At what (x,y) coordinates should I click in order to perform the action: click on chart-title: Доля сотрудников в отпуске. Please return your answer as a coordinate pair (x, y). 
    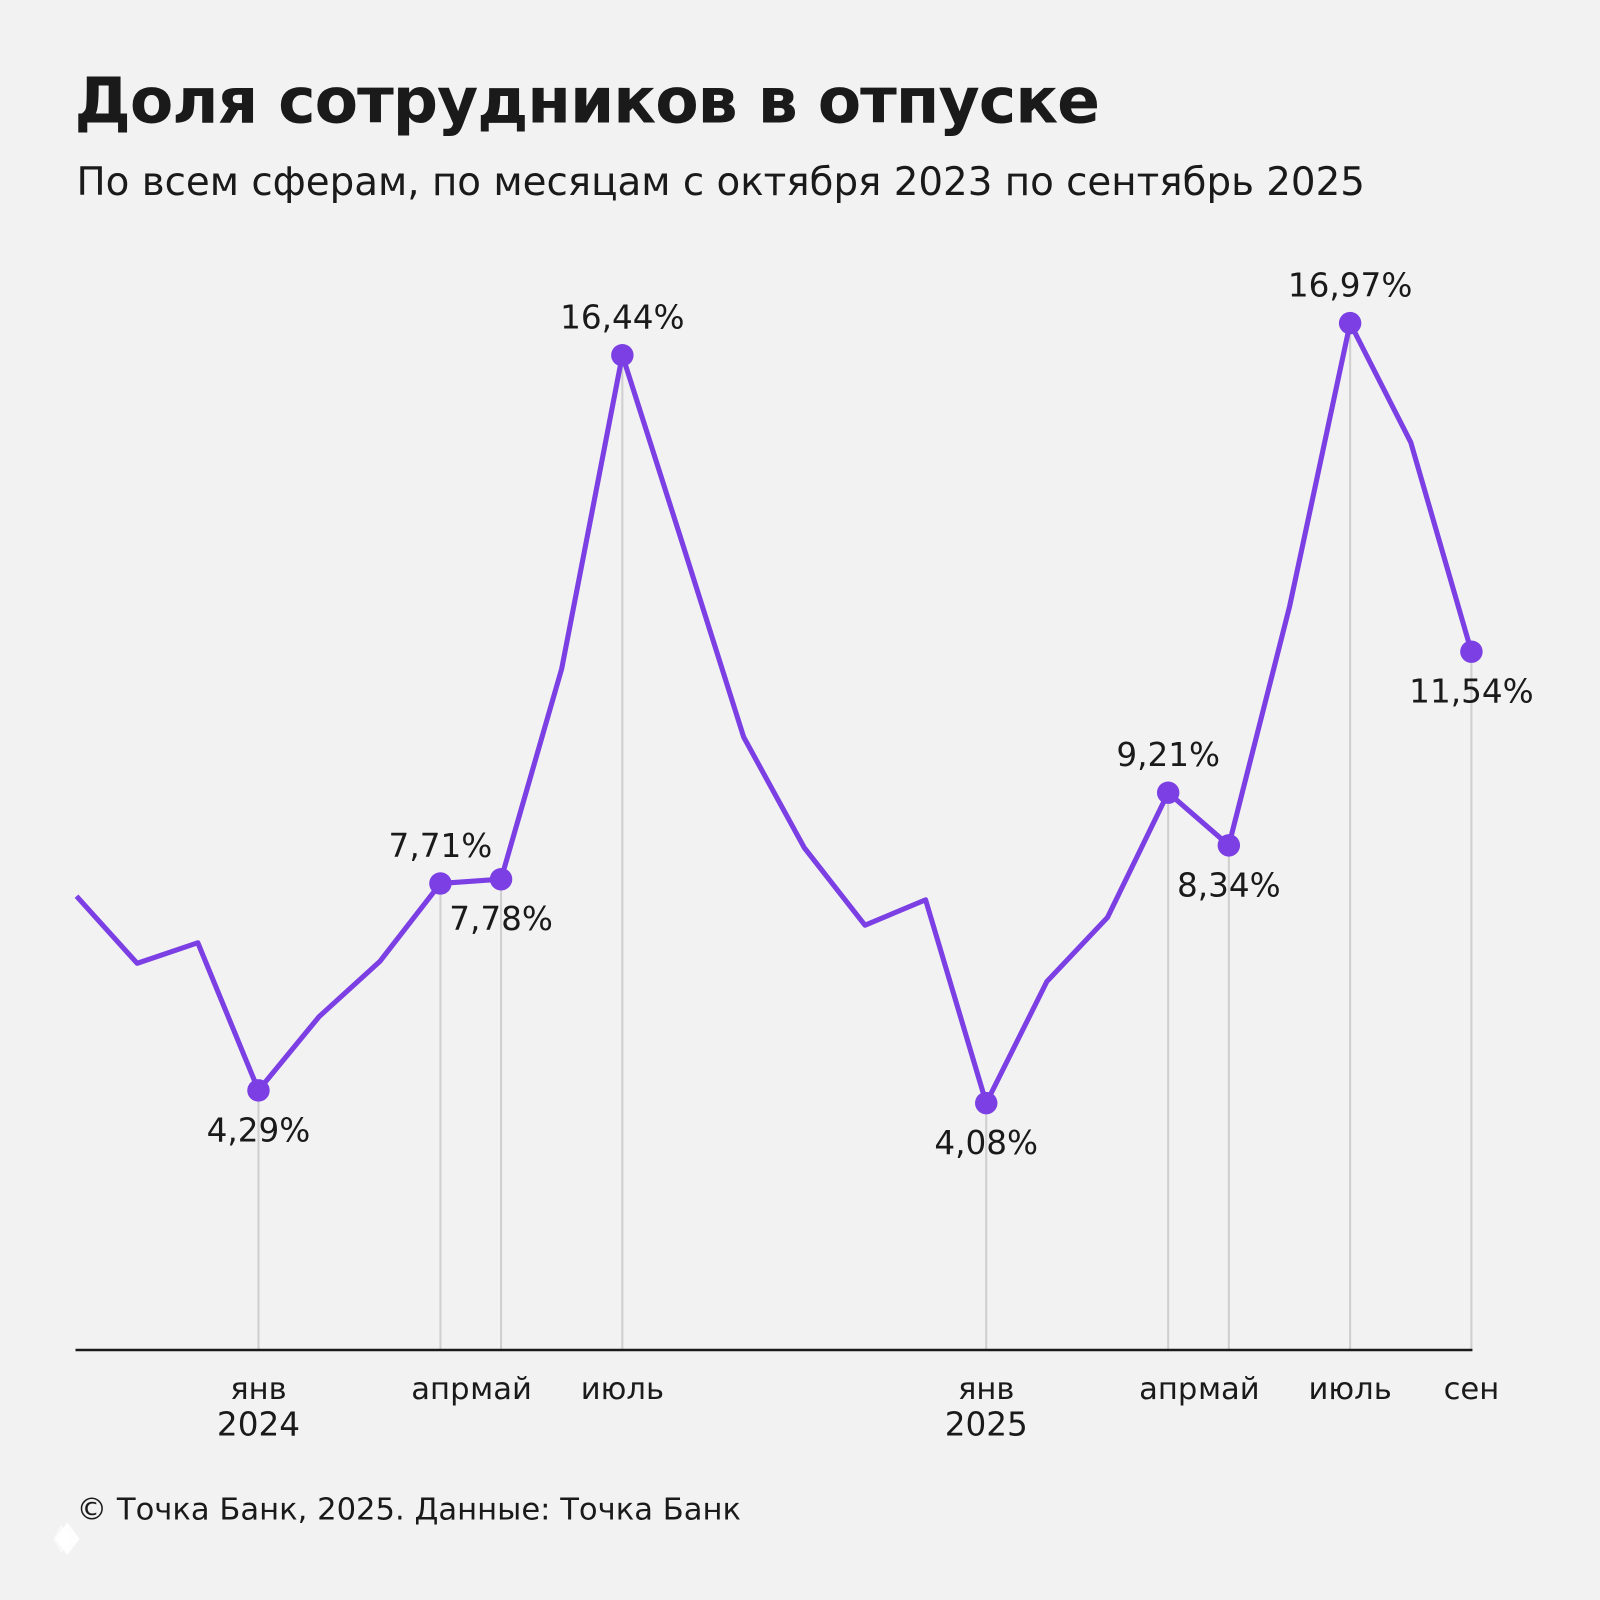
    Looking at the image, I should click on (587, 100).